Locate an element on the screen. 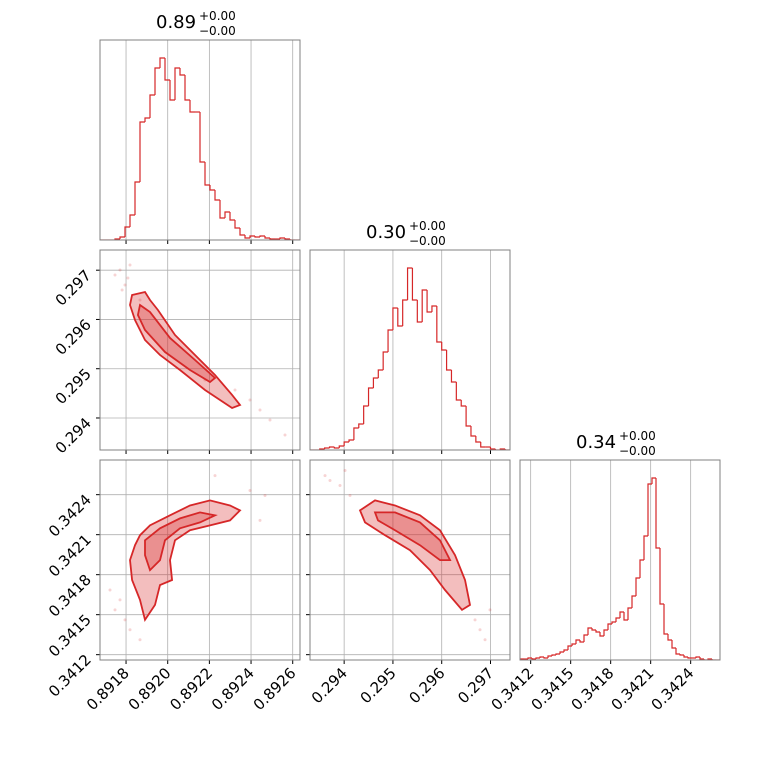 This screenshot has height=760, width=760. x-tick-label: 0.3421 is located at coordinates (633, 689).